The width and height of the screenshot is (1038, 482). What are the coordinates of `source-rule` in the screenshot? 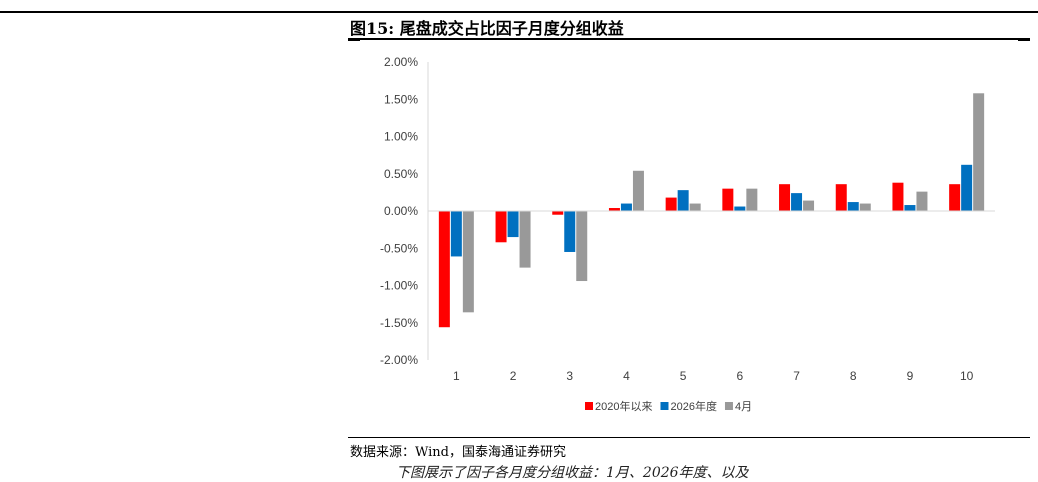 It's located at (689, 437).